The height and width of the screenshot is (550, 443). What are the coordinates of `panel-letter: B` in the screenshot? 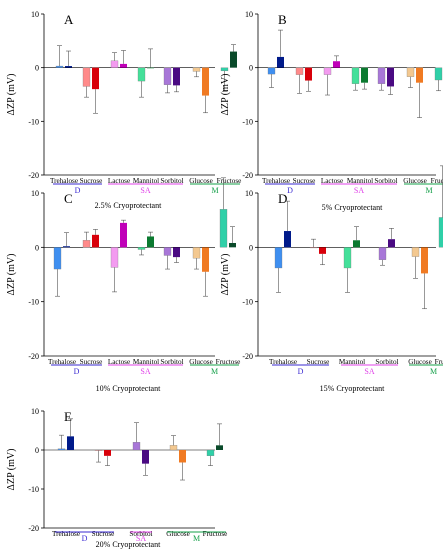 It's located at (282, 19).